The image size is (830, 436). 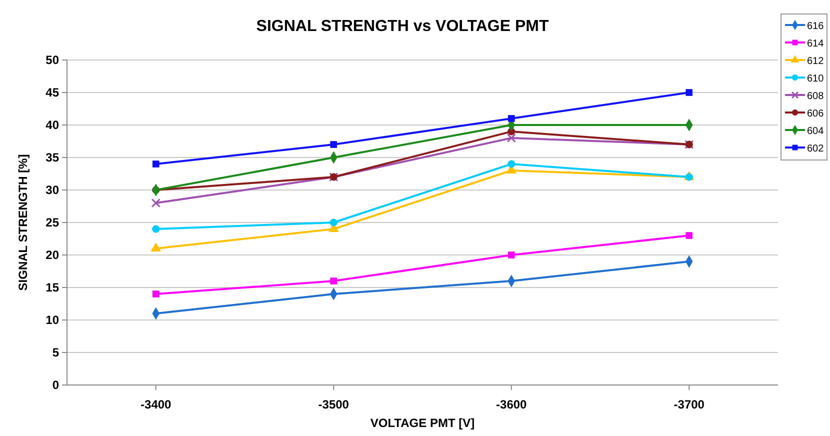 What do you see at coordinates (815, 44) in the screenshot?
I see `legend-label: 614` at bounding box center [815, 44].